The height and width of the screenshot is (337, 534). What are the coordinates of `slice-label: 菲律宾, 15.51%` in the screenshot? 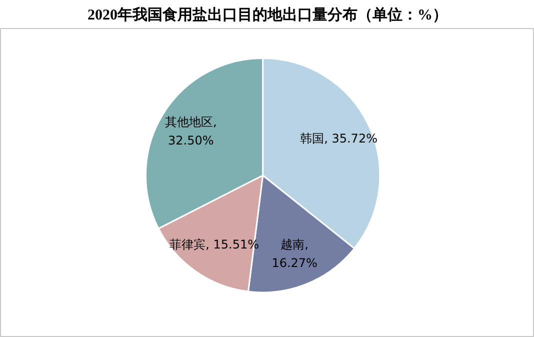 It's located at (215, 245).